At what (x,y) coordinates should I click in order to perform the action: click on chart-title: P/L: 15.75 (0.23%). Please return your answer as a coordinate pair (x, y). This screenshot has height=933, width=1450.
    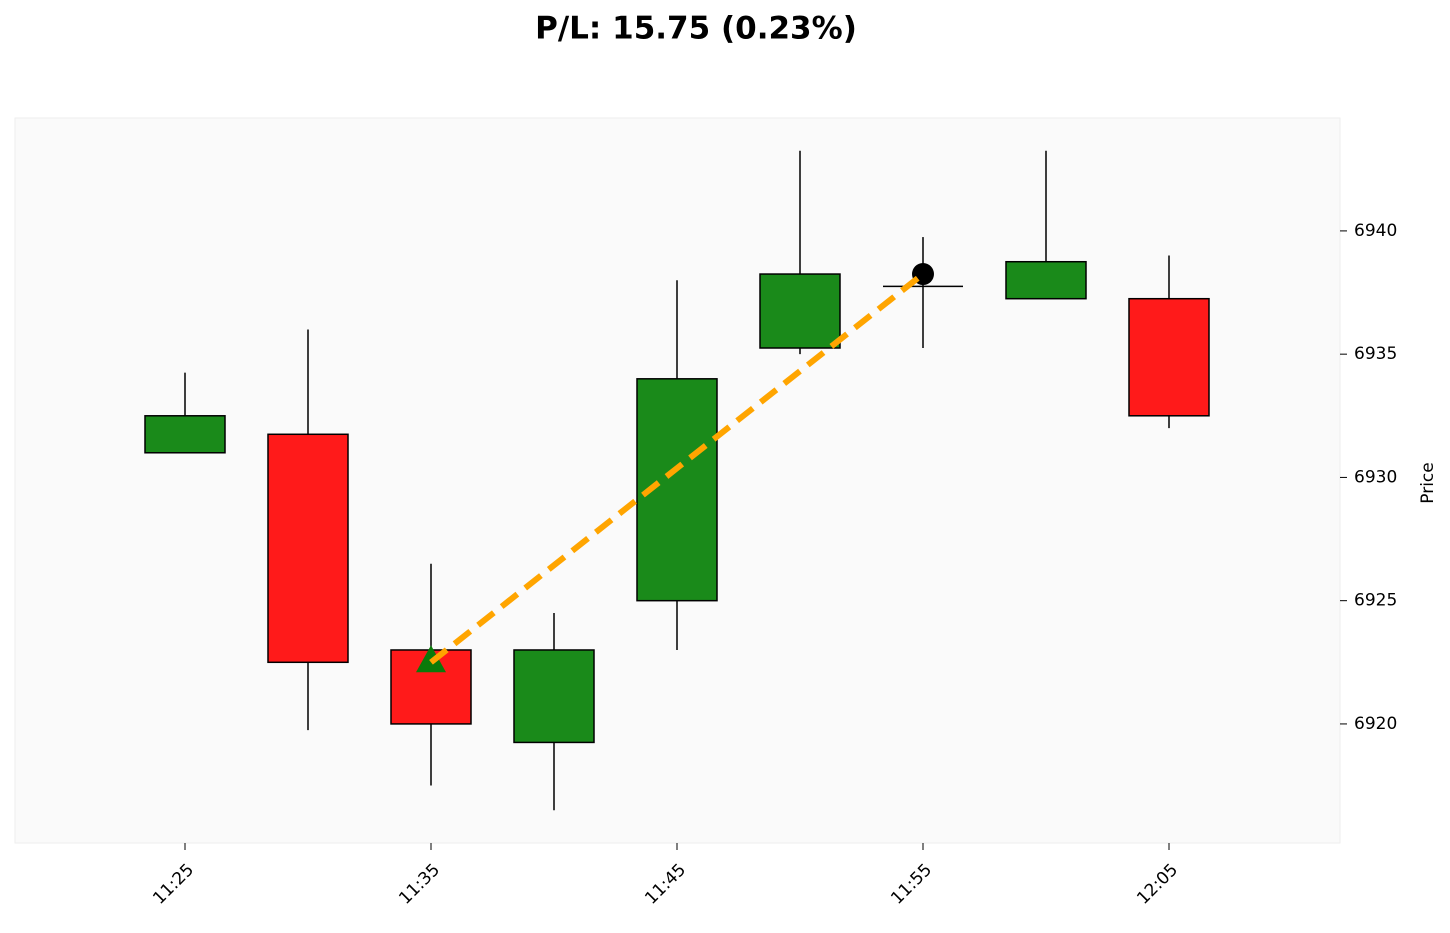
    Looking at the image, I should click on (696, 29).